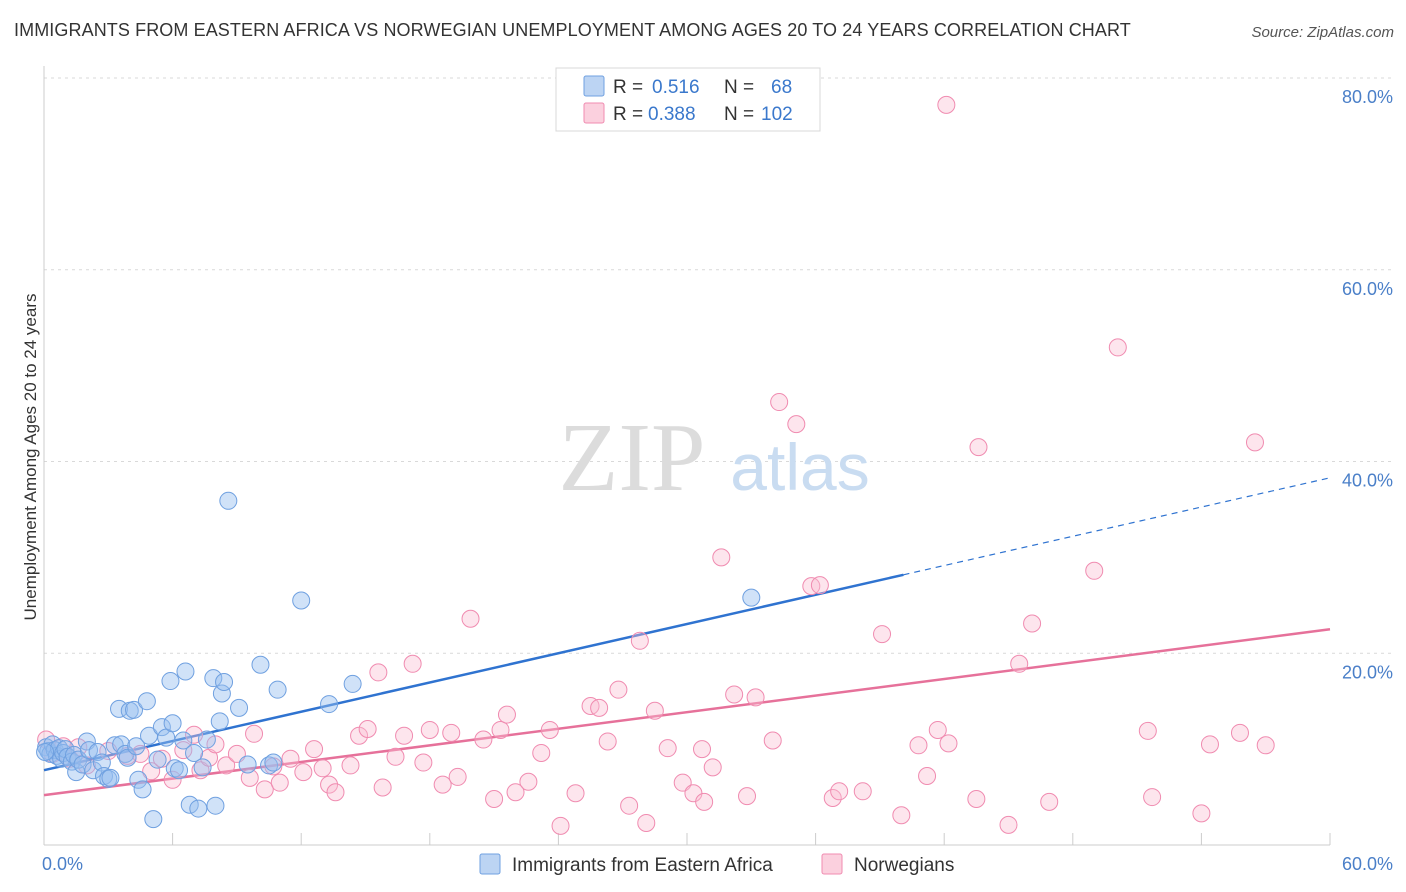 The height and width of the screenshot is (892, 1406). Describe the element at coordinates (628, 87) in the screenshot. I see `legend-r-label-1: R =` at that location.